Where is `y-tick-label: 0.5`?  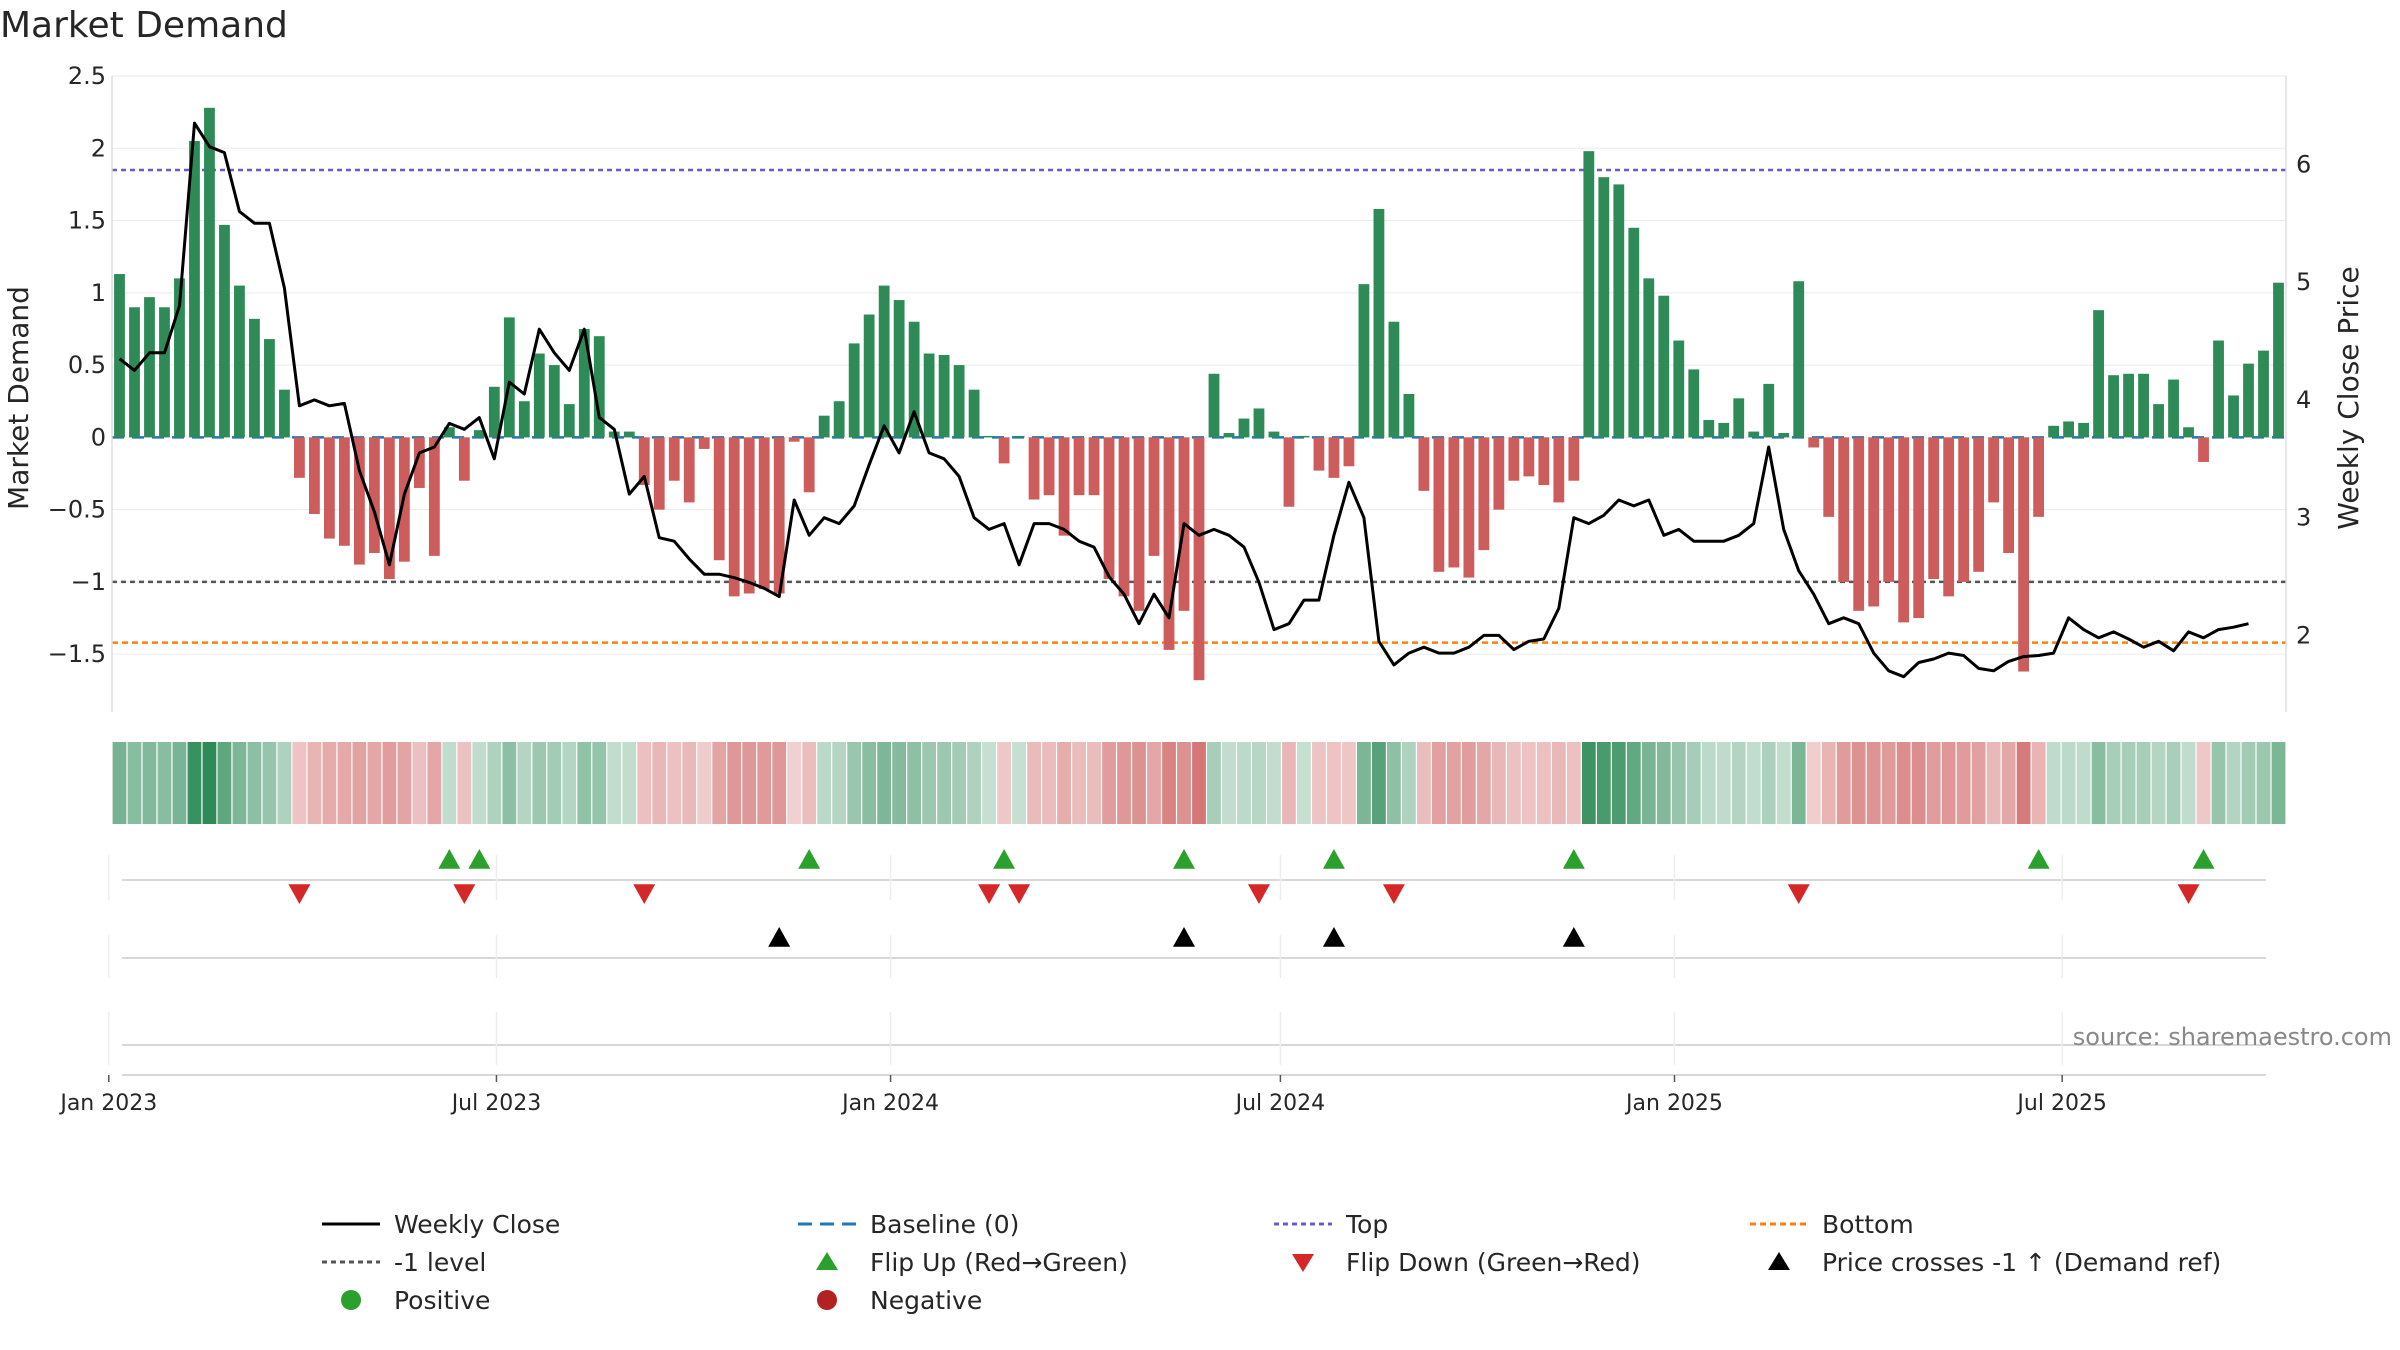 y-tick-label: 0.5 is located at coordinates (87, 365).